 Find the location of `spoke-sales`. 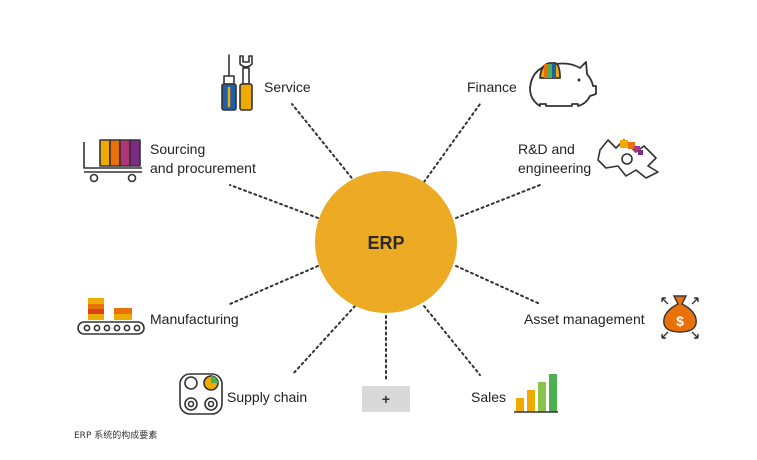

spoke-sales is located at coordinates (452, 340).